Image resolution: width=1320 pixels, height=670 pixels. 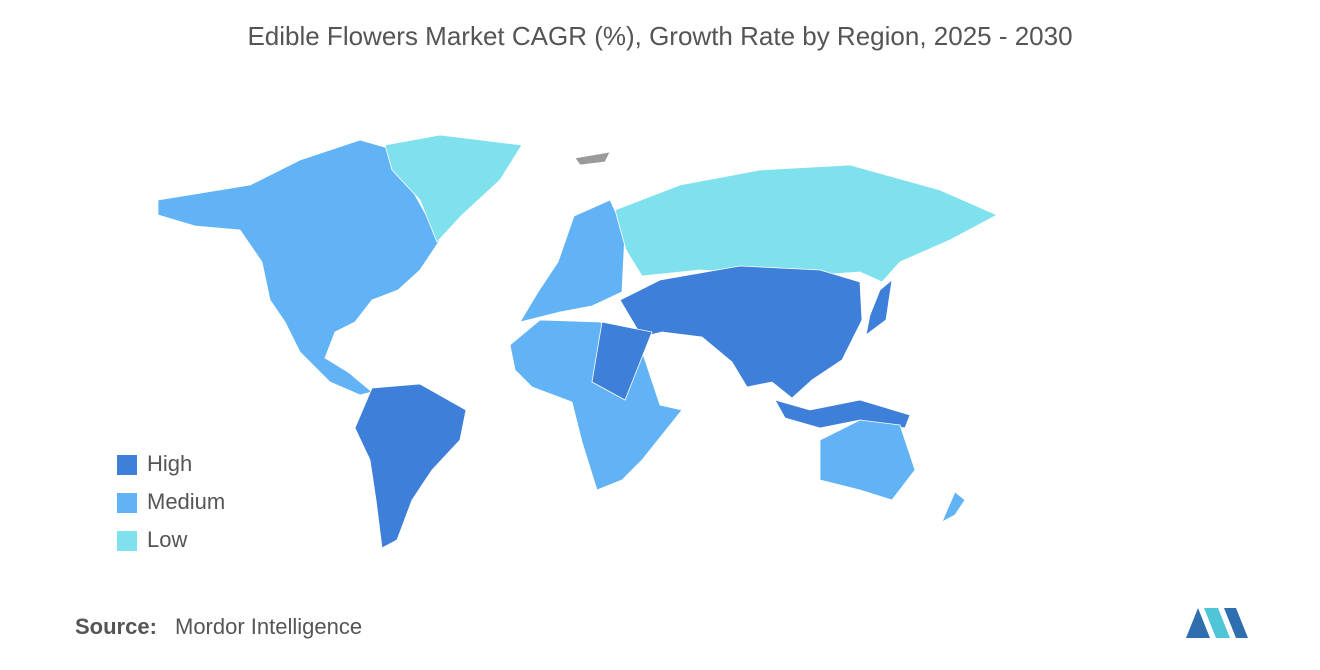 I want to click on source-text: Mordor Intelligence, so click(x=268, y=626).